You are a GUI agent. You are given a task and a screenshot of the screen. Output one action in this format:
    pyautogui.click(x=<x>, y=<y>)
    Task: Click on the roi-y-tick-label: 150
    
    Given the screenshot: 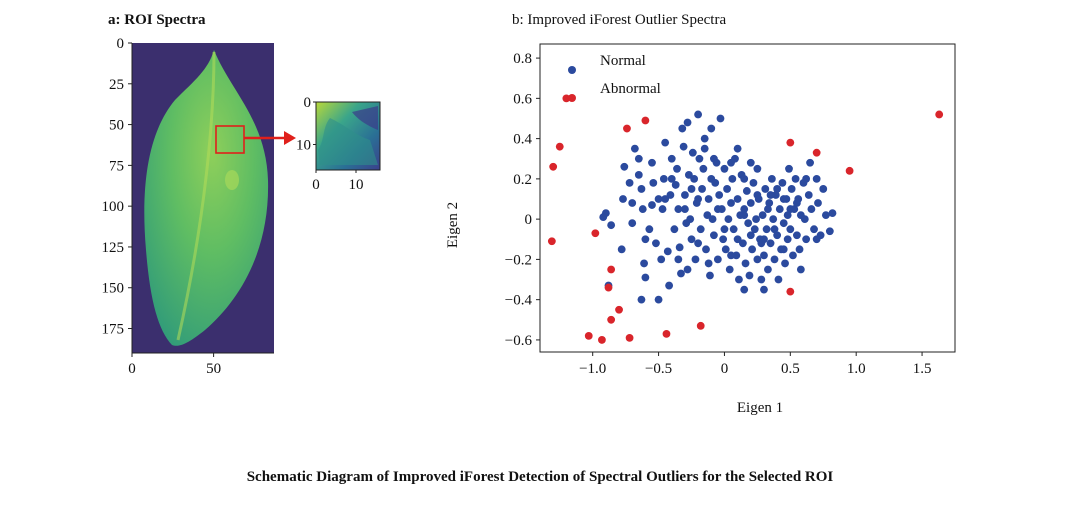 What is the action you would take?
    pyautogui.click(x=113, y=289)
    